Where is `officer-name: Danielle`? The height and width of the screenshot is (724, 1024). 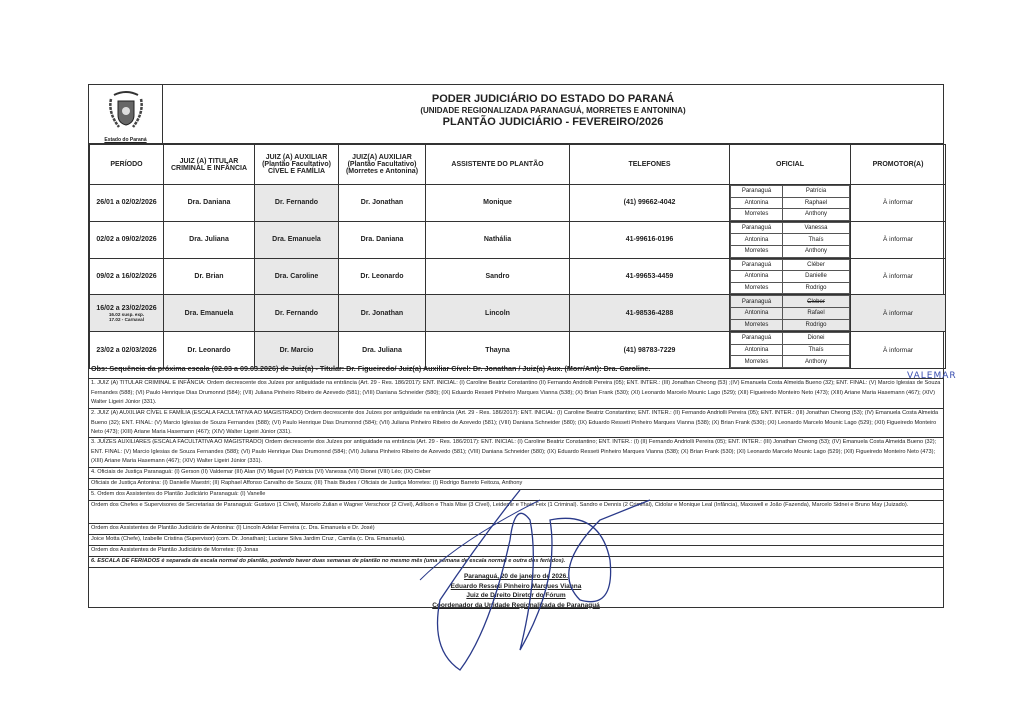
officer-name: Danielle is located at coordinates (816, 276).